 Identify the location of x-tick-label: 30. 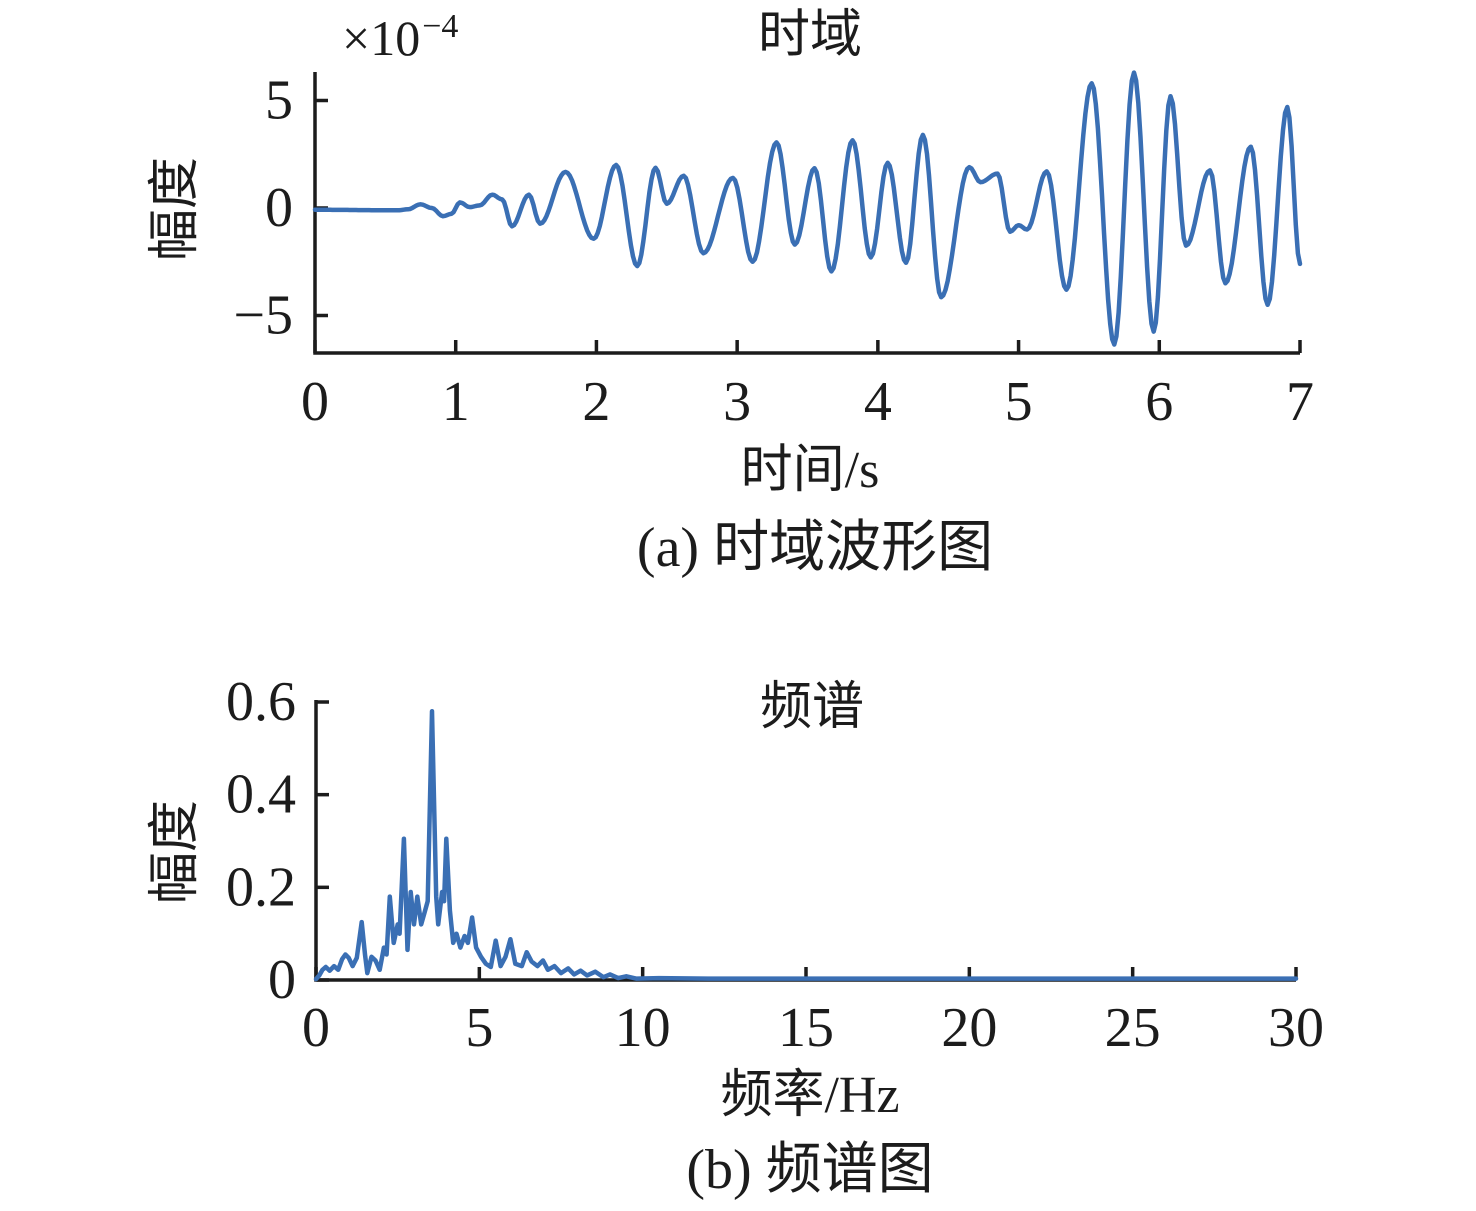
(1296, 1028).